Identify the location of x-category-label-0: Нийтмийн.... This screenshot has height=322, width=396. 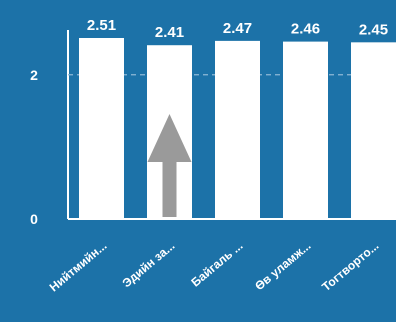
(78, 267).